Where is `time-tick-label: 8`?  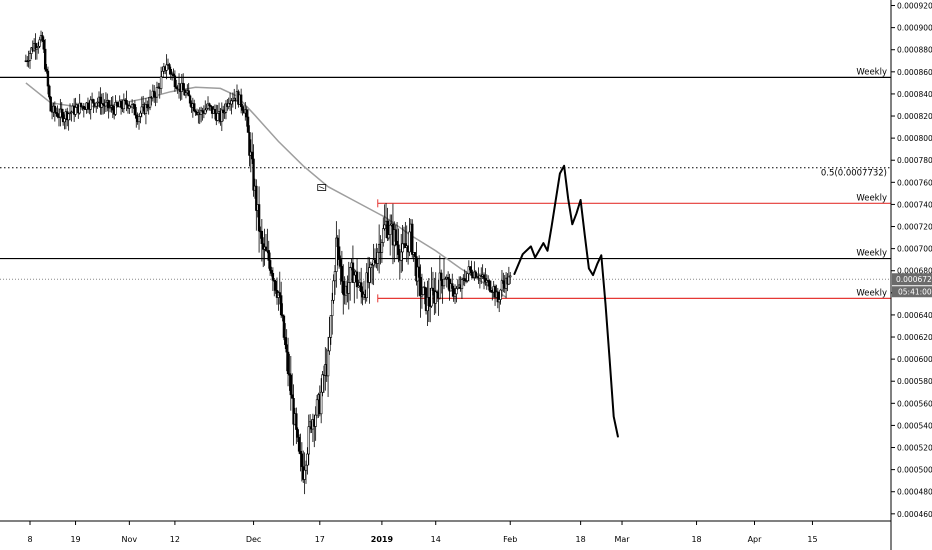
time-tick-label: 8 is located at coordinates (29, 539).